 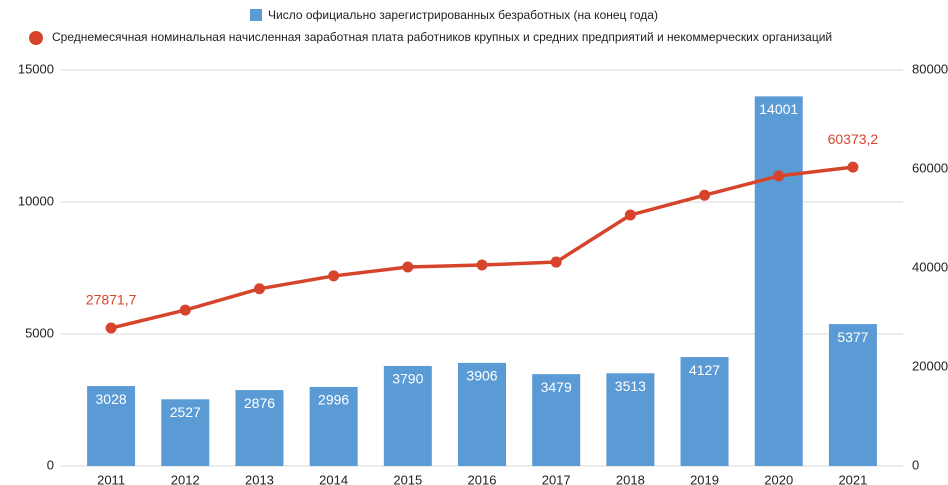 What do you see at coordinates (630, 478) in the screenshot?
I see `x-tick-label: 2018` at bounding box center [630, 478].